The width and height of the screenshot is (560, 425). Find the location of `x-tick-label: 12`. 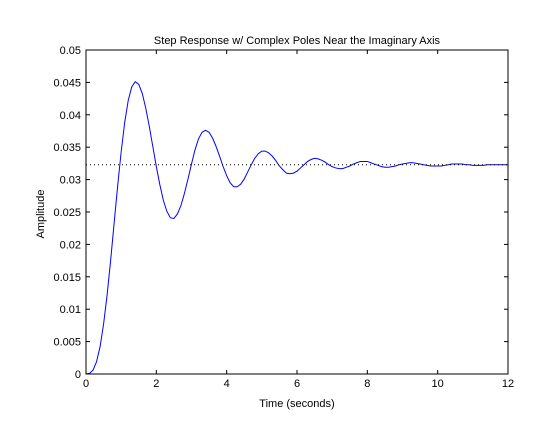

x-tick-label: 12 is located at coordinates (508, 384).